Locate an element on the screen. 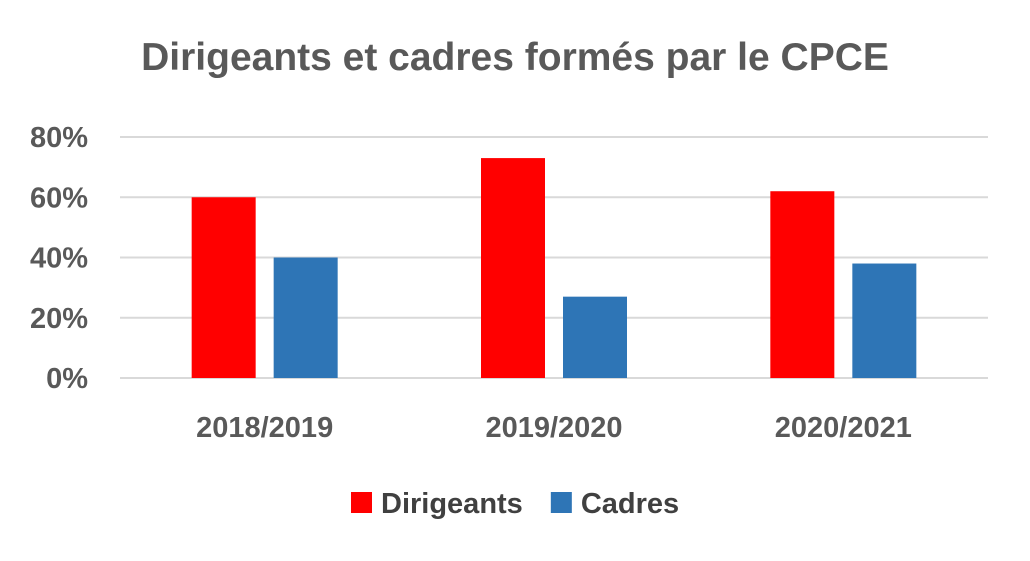 This screenshot has width=1030, height=561. y-tick-label: 40% is located at coordinates (59, 259).